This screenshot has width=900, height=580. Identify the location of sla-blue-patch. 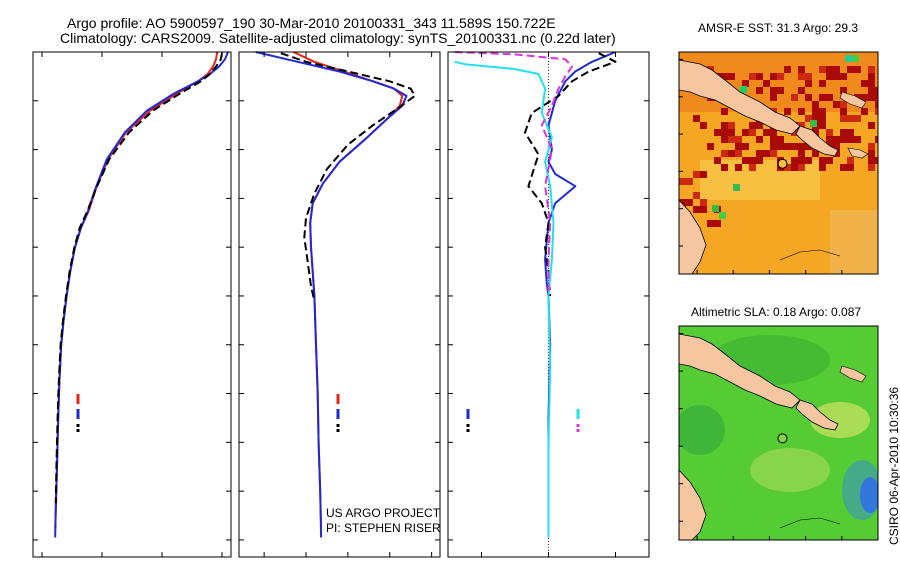
(869, 495).